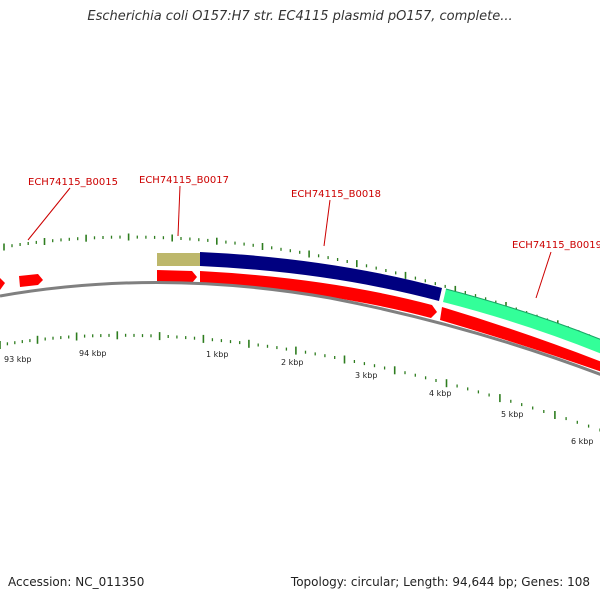 Image resolution: width=600 pixels, height=600 pixels. What do you see at coordinates (366, 375) in the screenshot?
I see `tick-label-3kbp: 3 kbp` at bounding box center [366, 375].